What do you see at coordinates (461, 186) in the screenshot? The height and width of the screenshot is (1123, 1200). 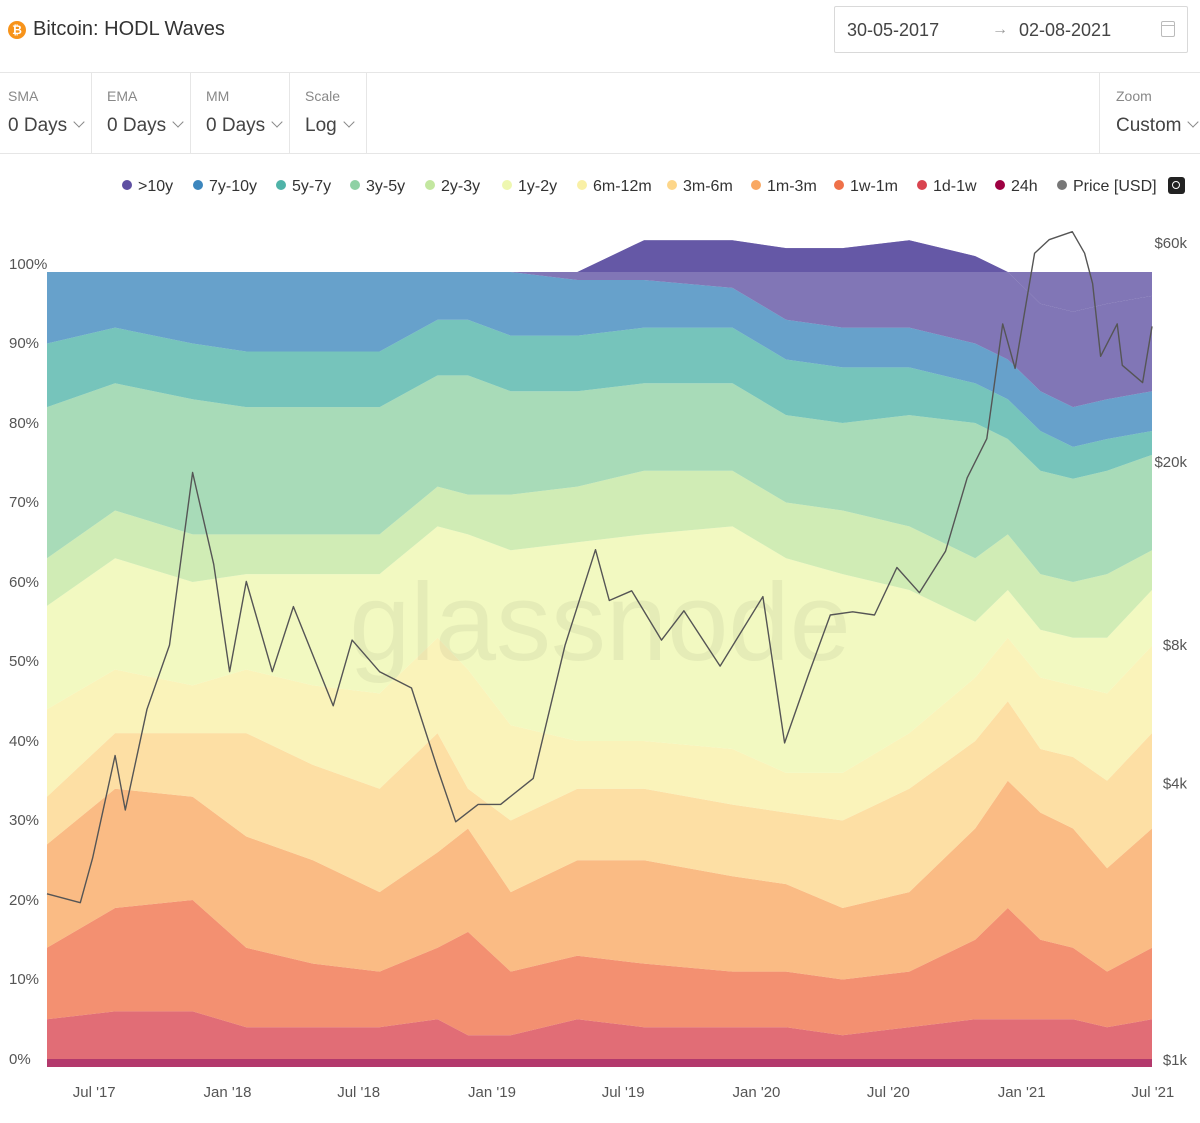 I see `legend-label: 2y-3y` at bounding box center [461, 186].